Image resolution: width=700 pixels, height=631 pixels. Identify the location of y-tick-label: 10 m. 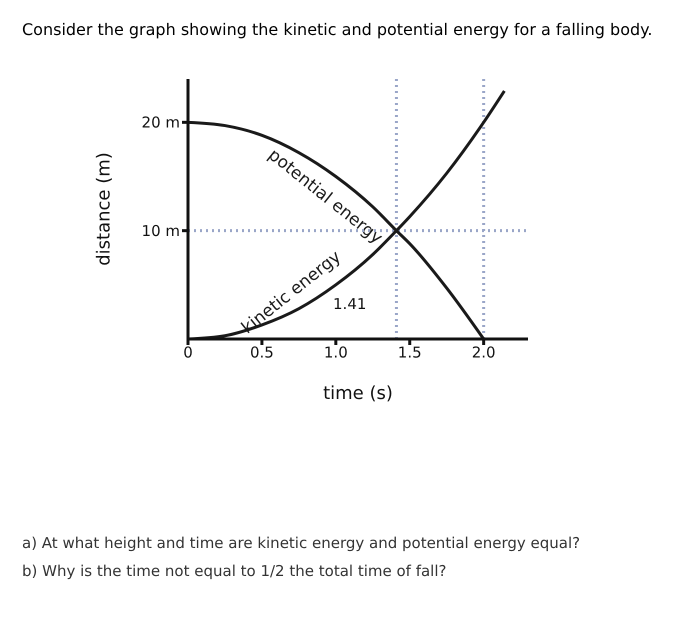
(161, 231).